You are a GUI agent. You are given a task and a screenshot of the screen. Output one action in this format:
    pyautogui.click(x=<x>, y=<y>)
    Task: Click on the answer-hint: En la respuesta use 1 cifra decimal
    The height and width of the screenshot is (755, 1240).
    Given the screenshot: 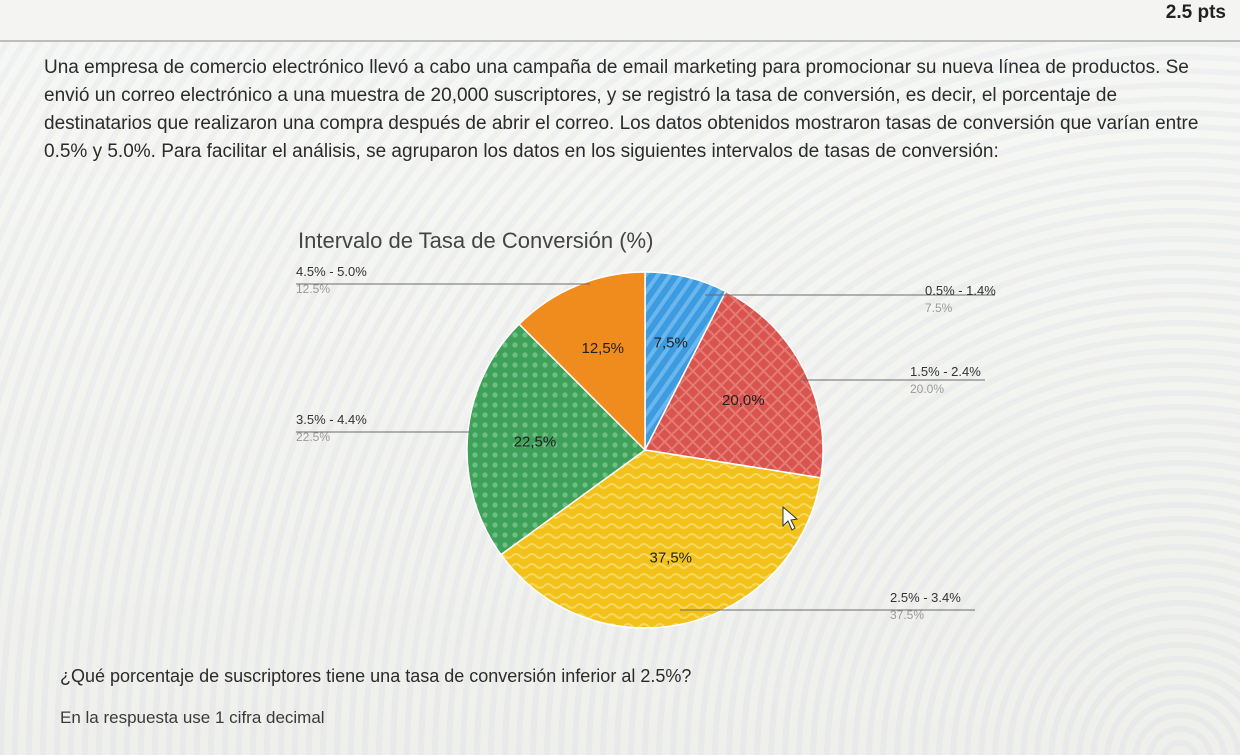 What is the action you would take?
    pyautogui.click(x=192, y=717)
    